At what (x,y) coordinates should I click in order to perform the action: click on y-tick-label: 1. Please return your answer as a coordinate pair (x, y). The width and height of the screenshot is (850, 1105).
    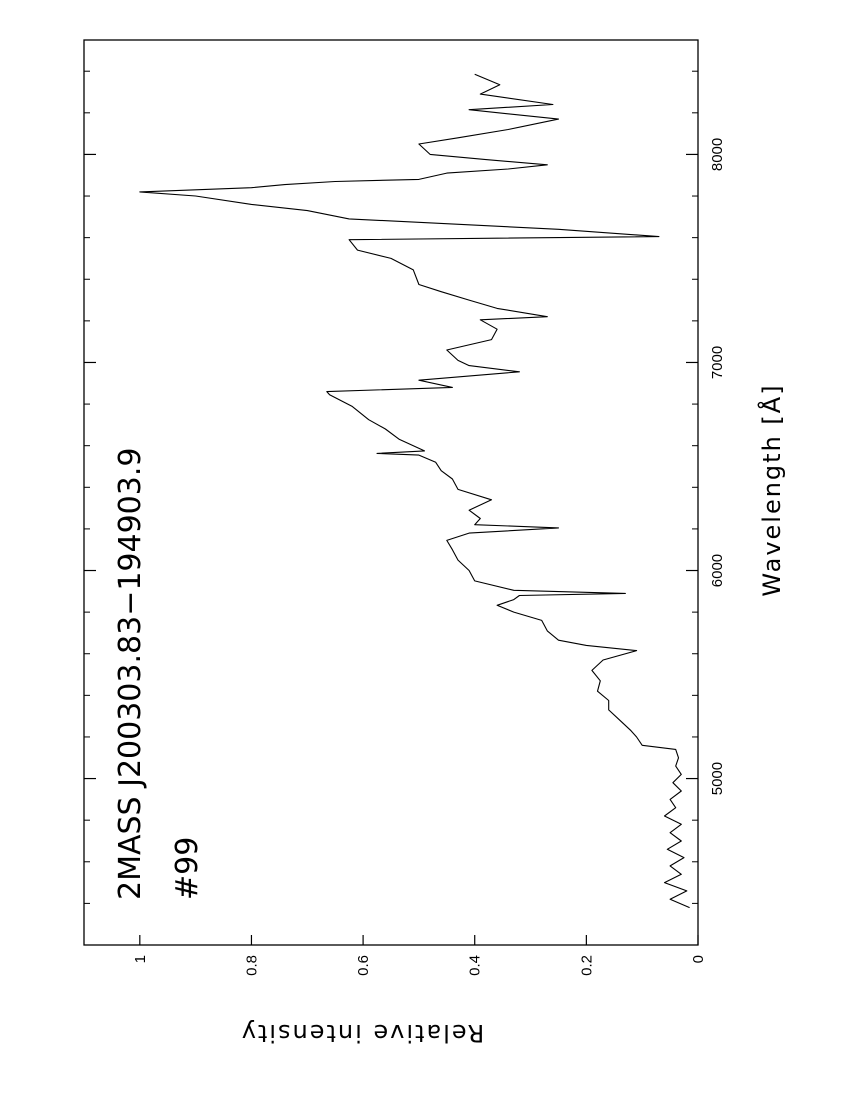
    Looking at the image, I should click on (140, 959).